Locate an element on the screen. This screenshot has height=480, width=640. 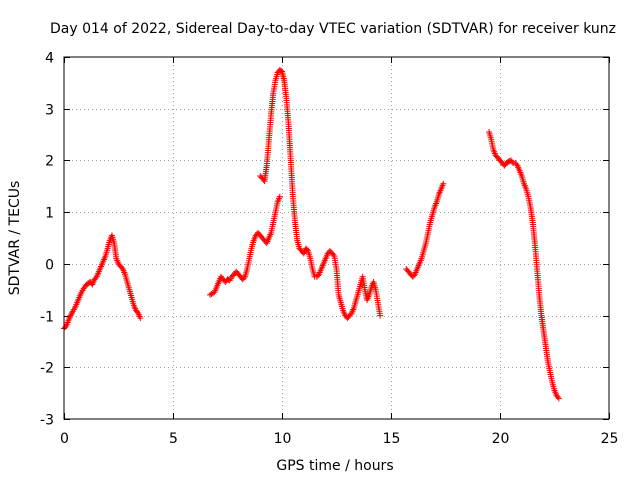
x-axis-label: GPS time / hours is located at coordinates (334, 466).